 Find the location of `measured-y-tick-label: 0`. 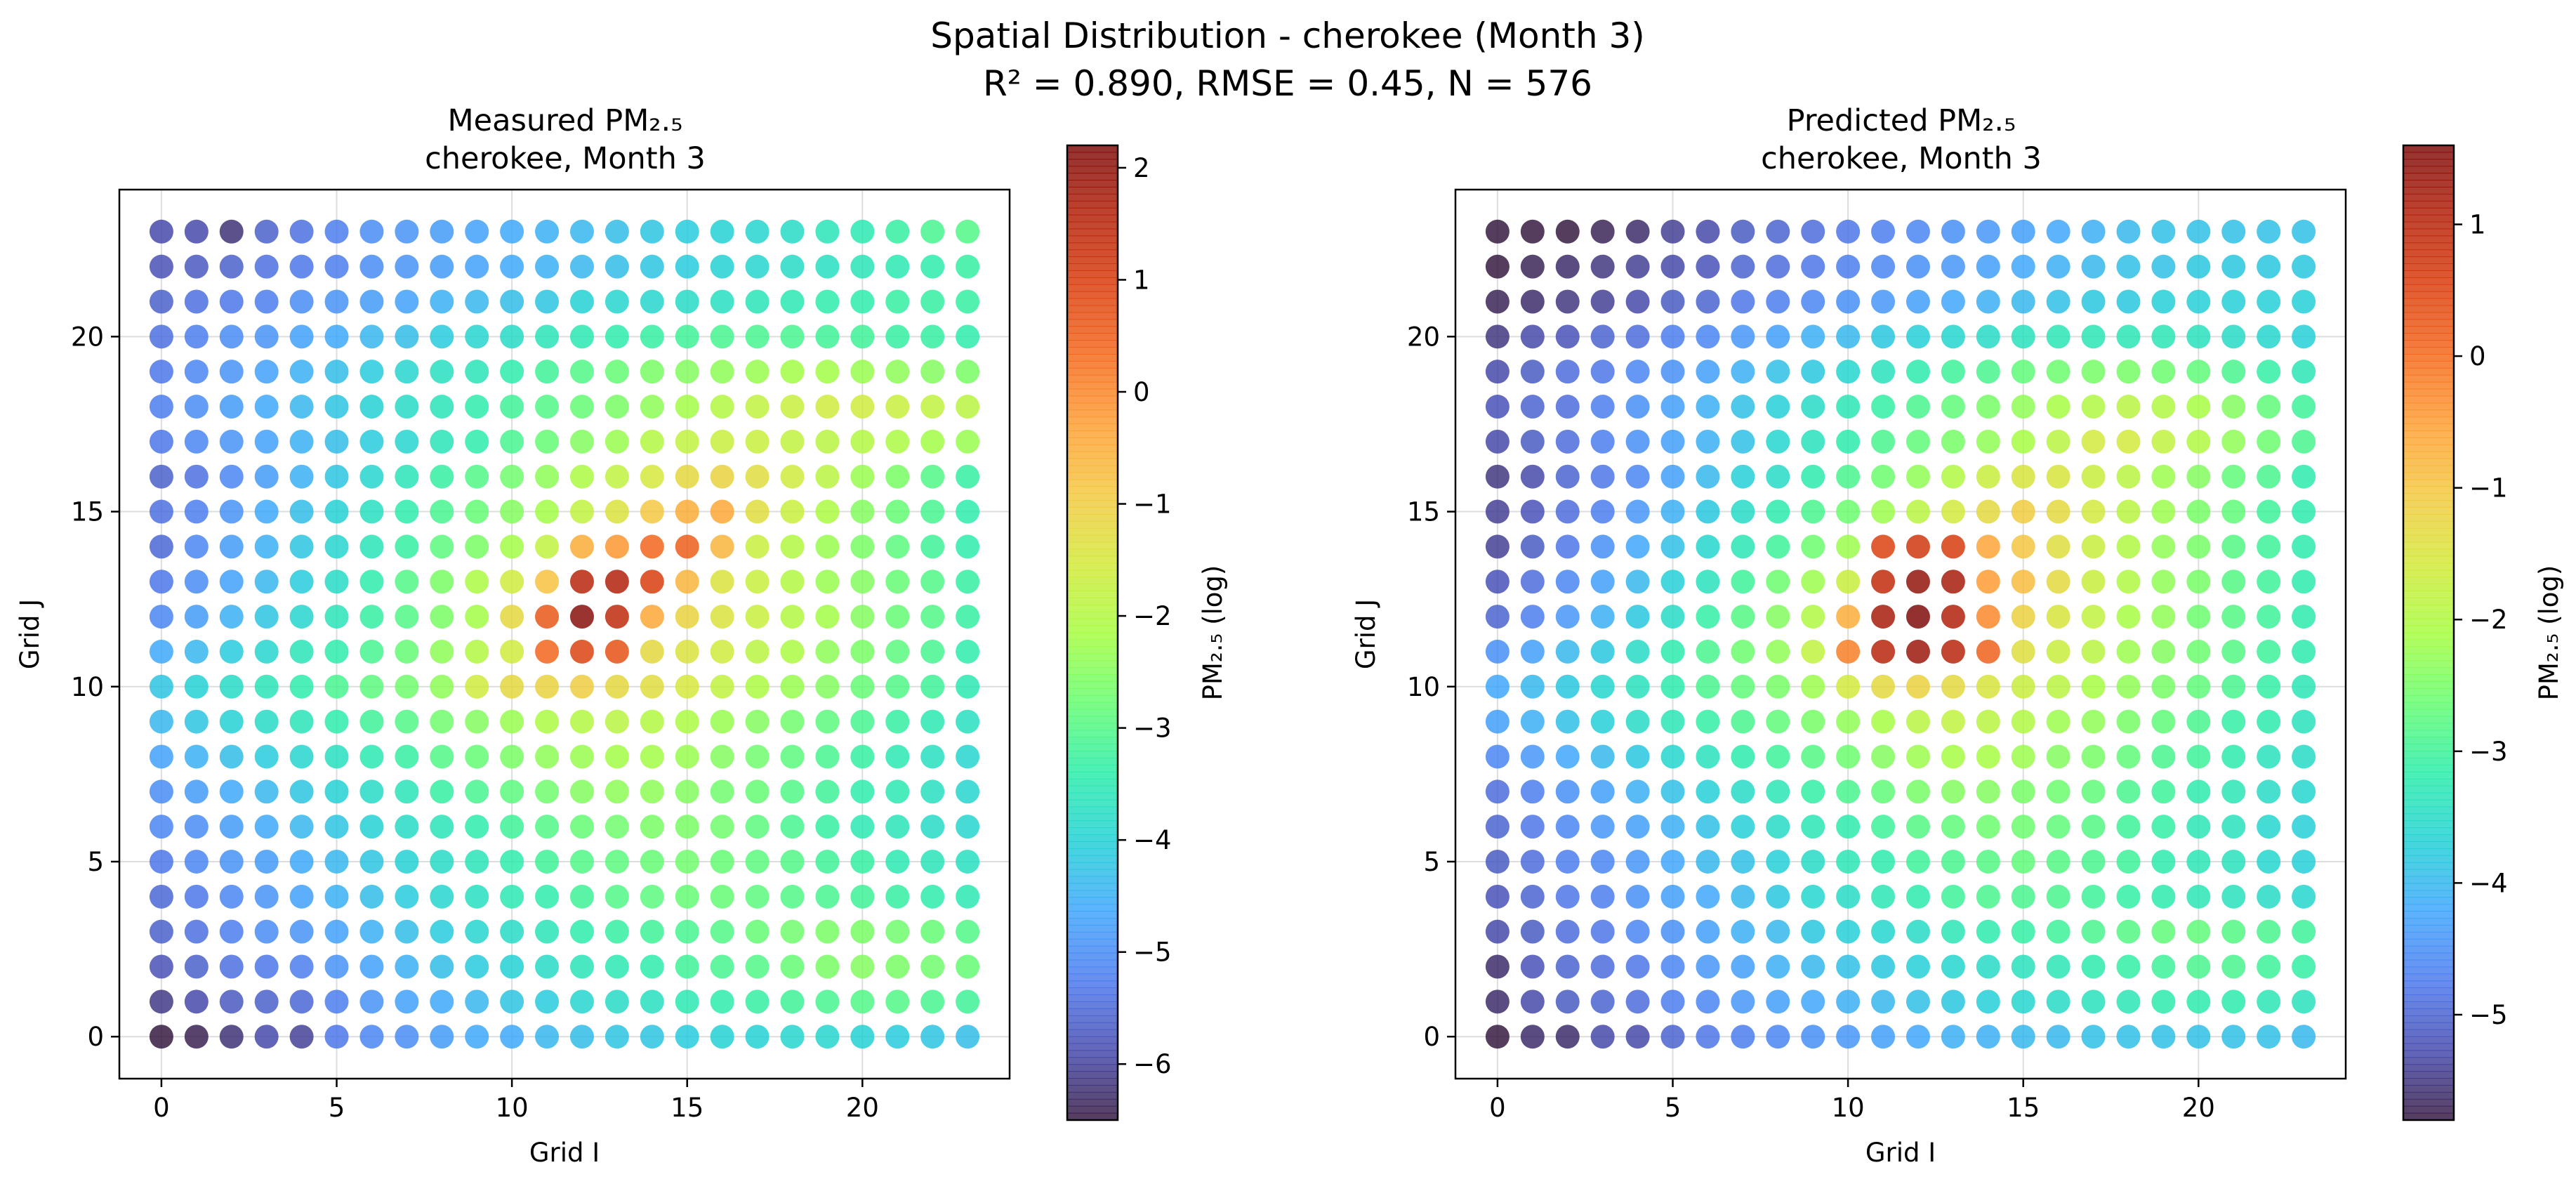

measured-y-tick-label: 0 is located at coordinates (95, 1037).